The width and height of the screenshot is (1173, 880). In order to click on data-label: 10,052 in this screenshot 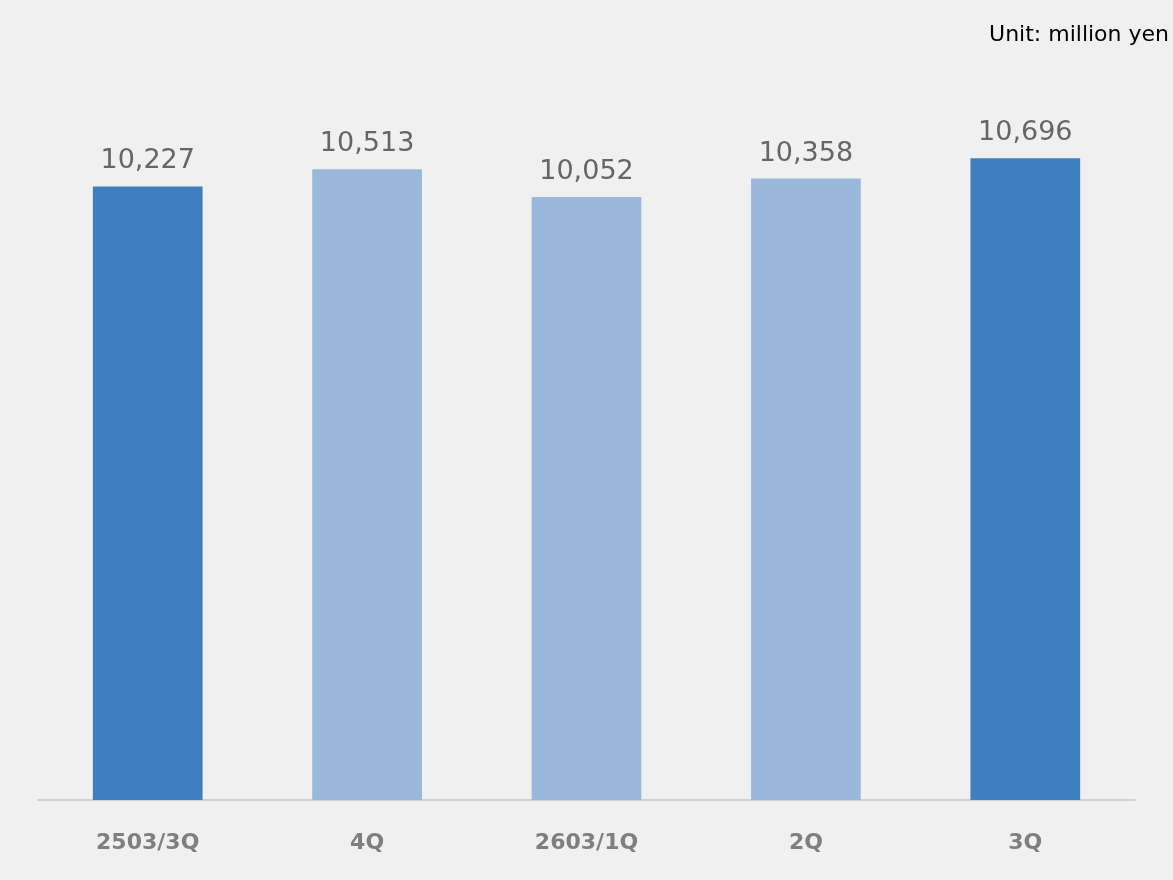, I will do `click(586, 169)`.